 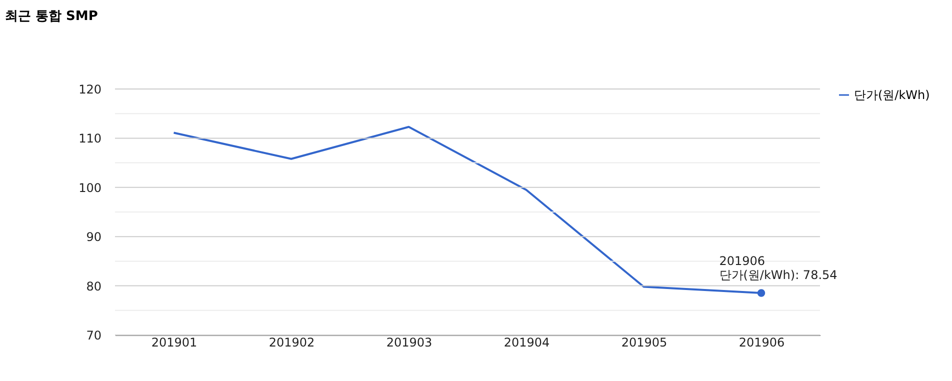 What do you see at coordinates (291, 343) in the screenshot?
I see `x-tick-label: 201902` at bounding box center [291, 343].